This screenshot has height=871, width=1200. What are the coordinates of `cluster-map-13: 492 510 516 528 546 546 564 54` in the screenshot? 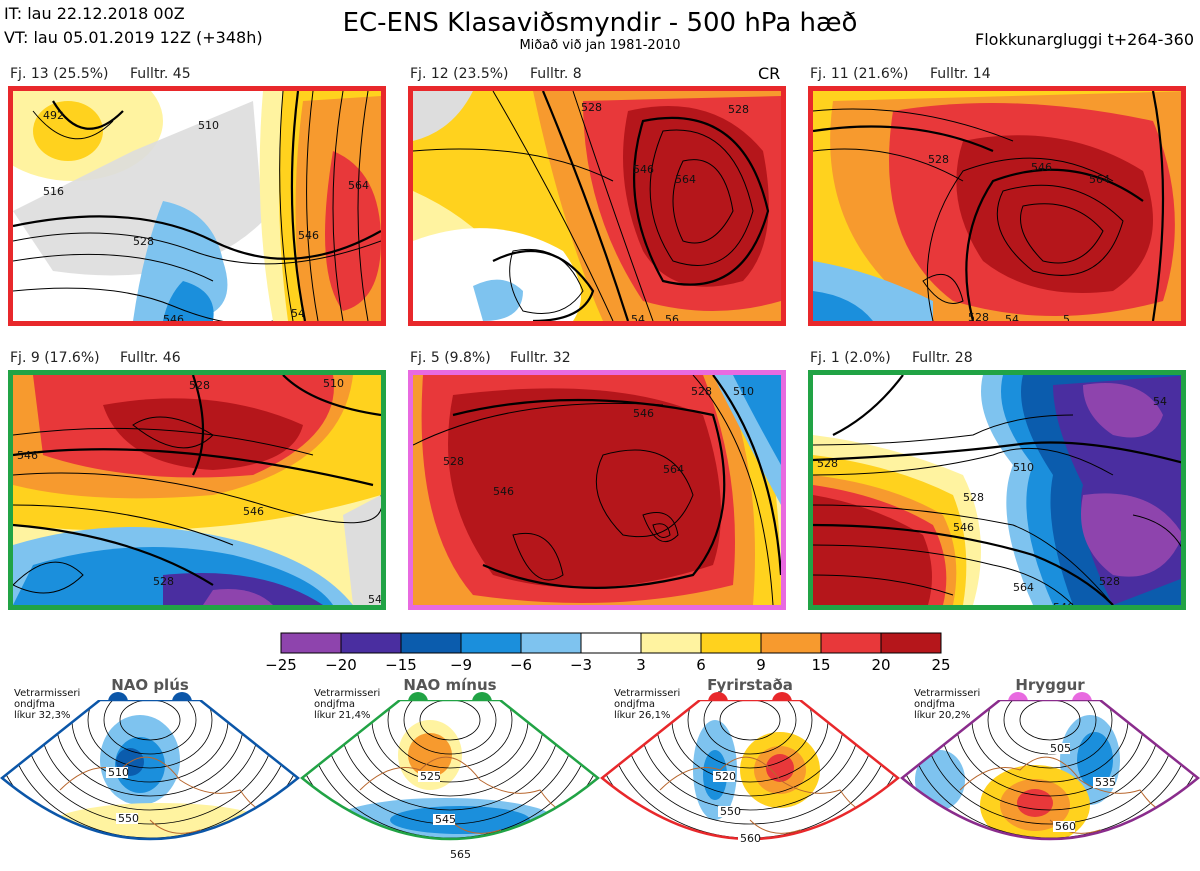 It's located at (197, 206).